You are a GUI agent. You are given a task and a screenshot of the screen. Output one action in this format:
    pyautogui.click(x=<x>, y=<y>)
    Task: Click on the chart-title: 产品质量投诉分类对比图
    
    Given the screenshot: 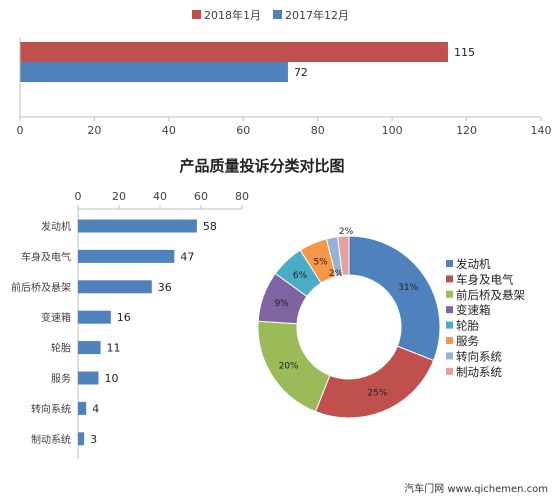 What is the action you would take?
    pyautogui.click(x=261, y=166)
    